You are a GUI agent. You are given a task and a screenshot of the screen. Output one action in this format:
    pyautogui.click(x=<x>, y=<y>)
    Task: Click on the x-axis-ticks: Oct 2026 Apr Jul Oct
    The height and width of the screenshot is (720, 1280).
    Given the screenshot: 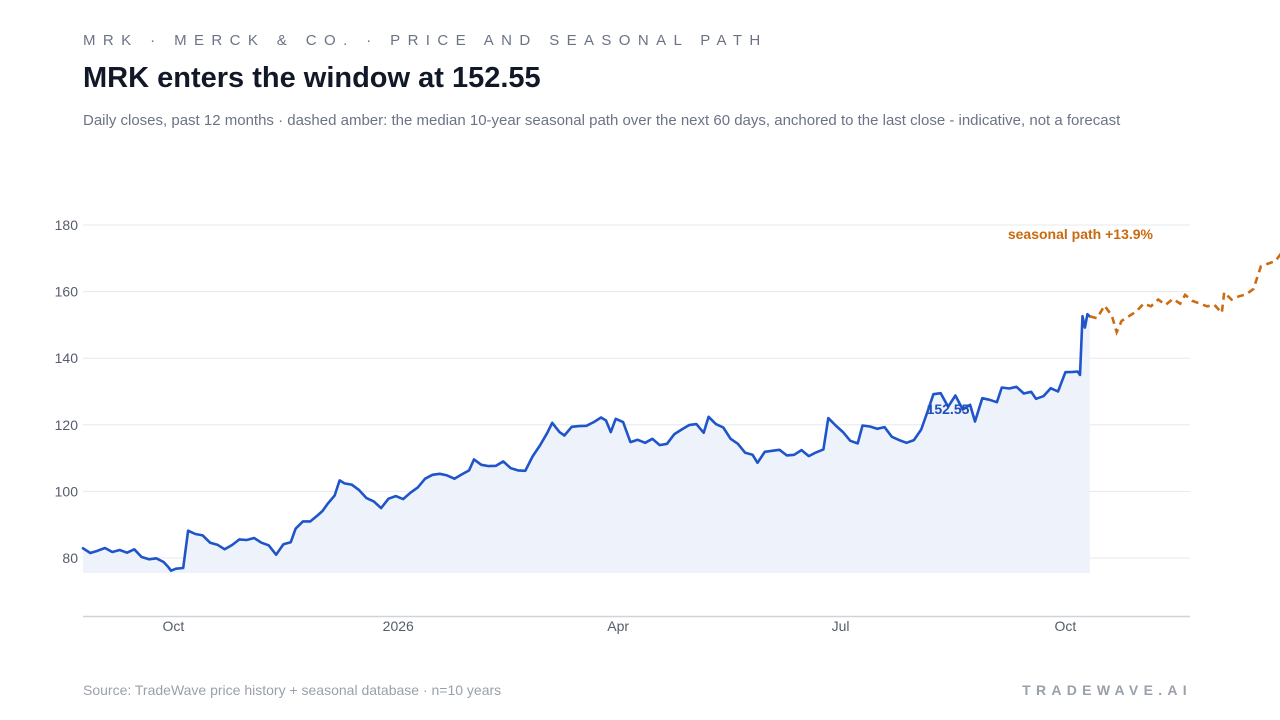 What is the action you would take?
    pyautogui.click(x=620, y=626)
    